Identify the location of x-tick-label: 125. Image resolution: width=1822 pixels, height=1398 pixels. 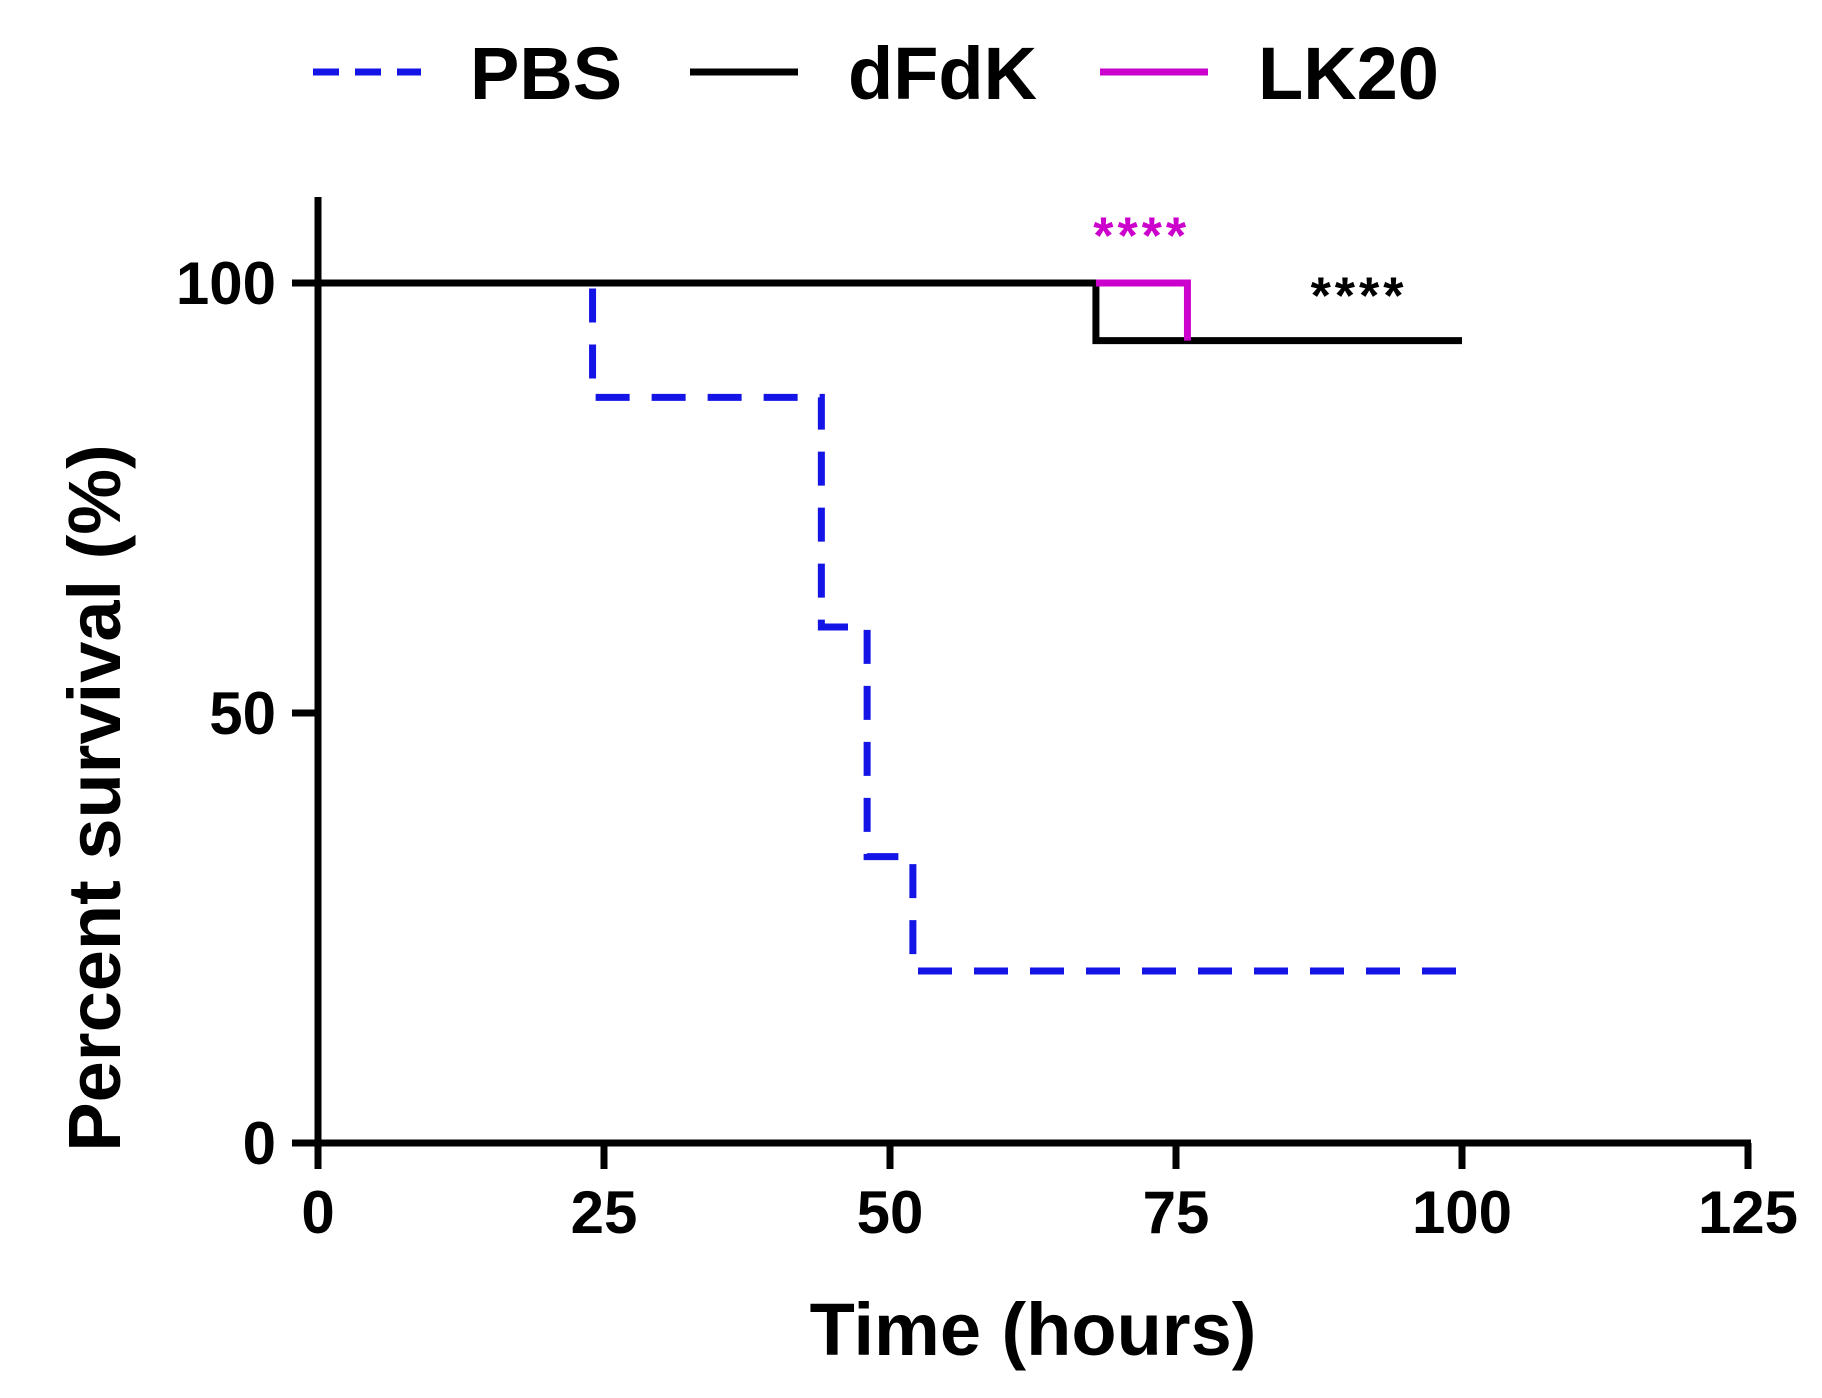
(1748, 1212).